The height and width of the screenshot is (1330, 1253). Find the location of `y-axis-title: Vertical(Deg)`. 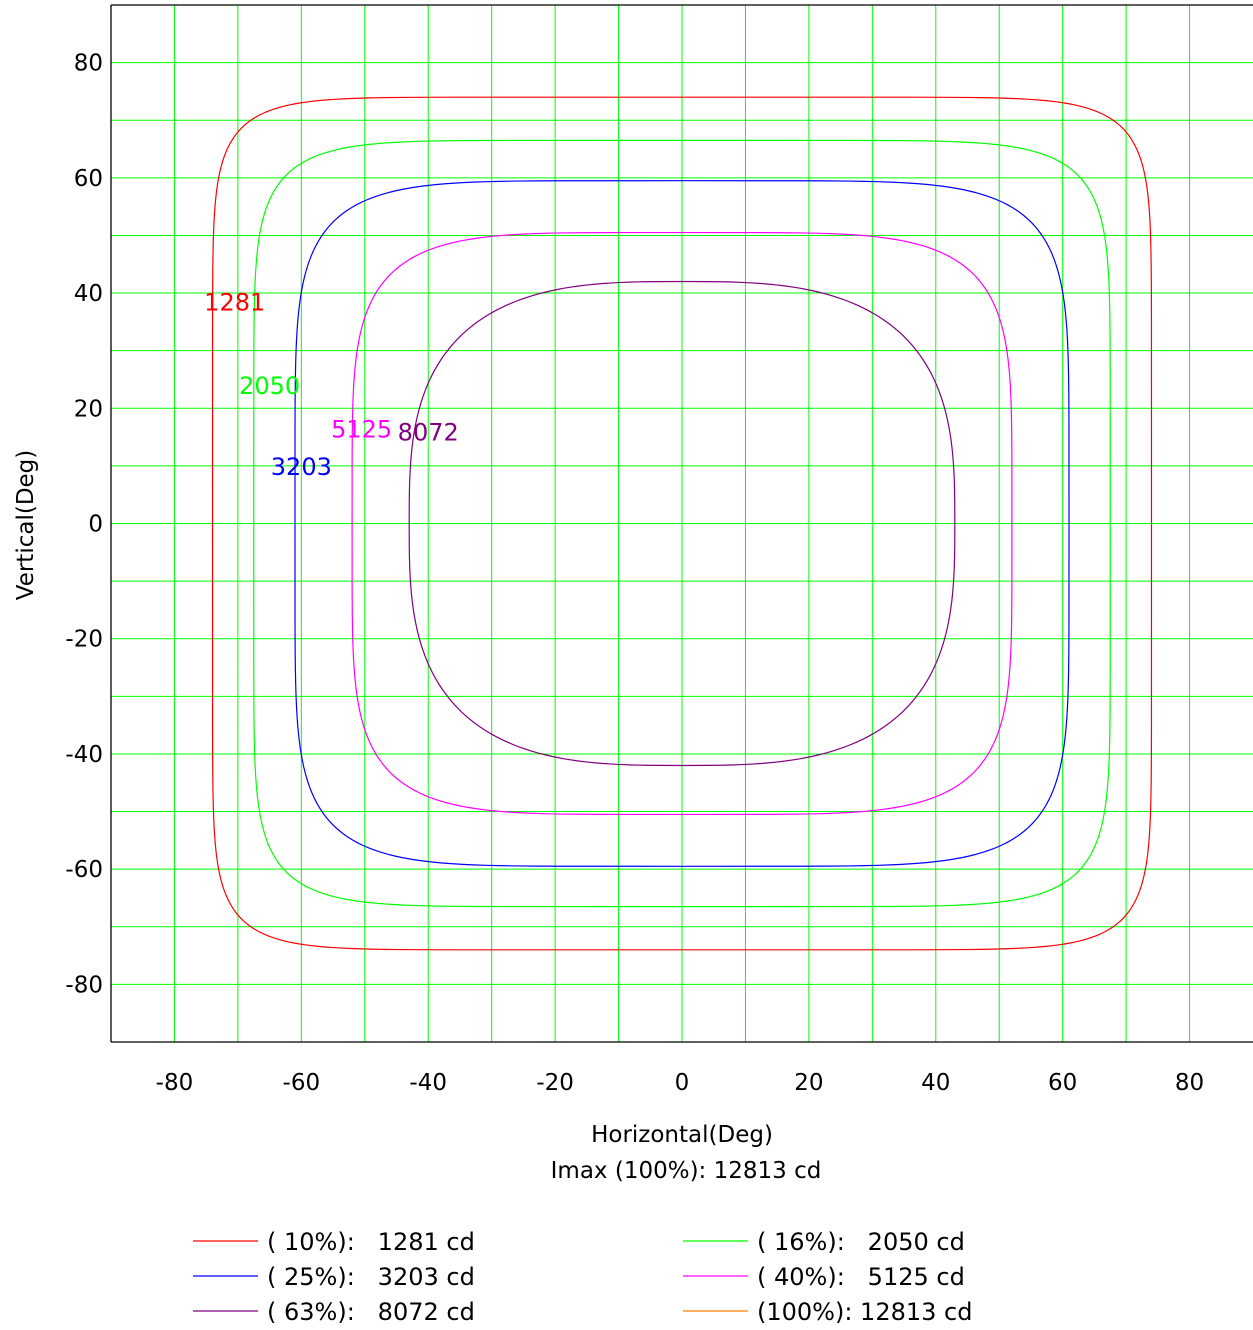

y-axis-title: Vertical(Deg) is located at coordinates (26, 525).